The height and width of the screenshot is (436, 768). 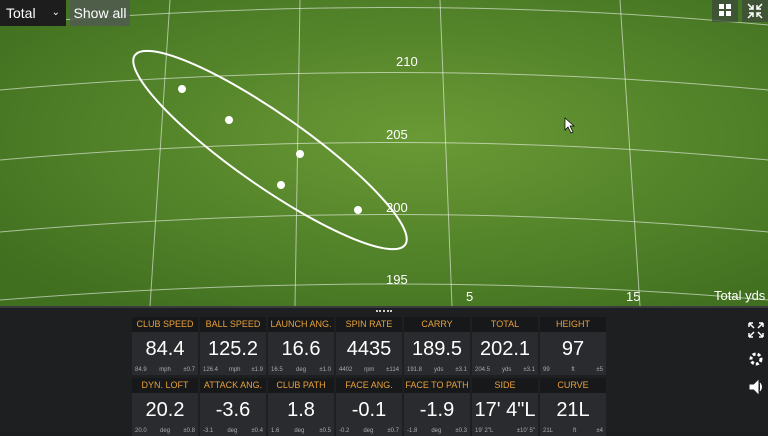 I want to click on metric-label: FACE ANG., so click(x=369, y=385).